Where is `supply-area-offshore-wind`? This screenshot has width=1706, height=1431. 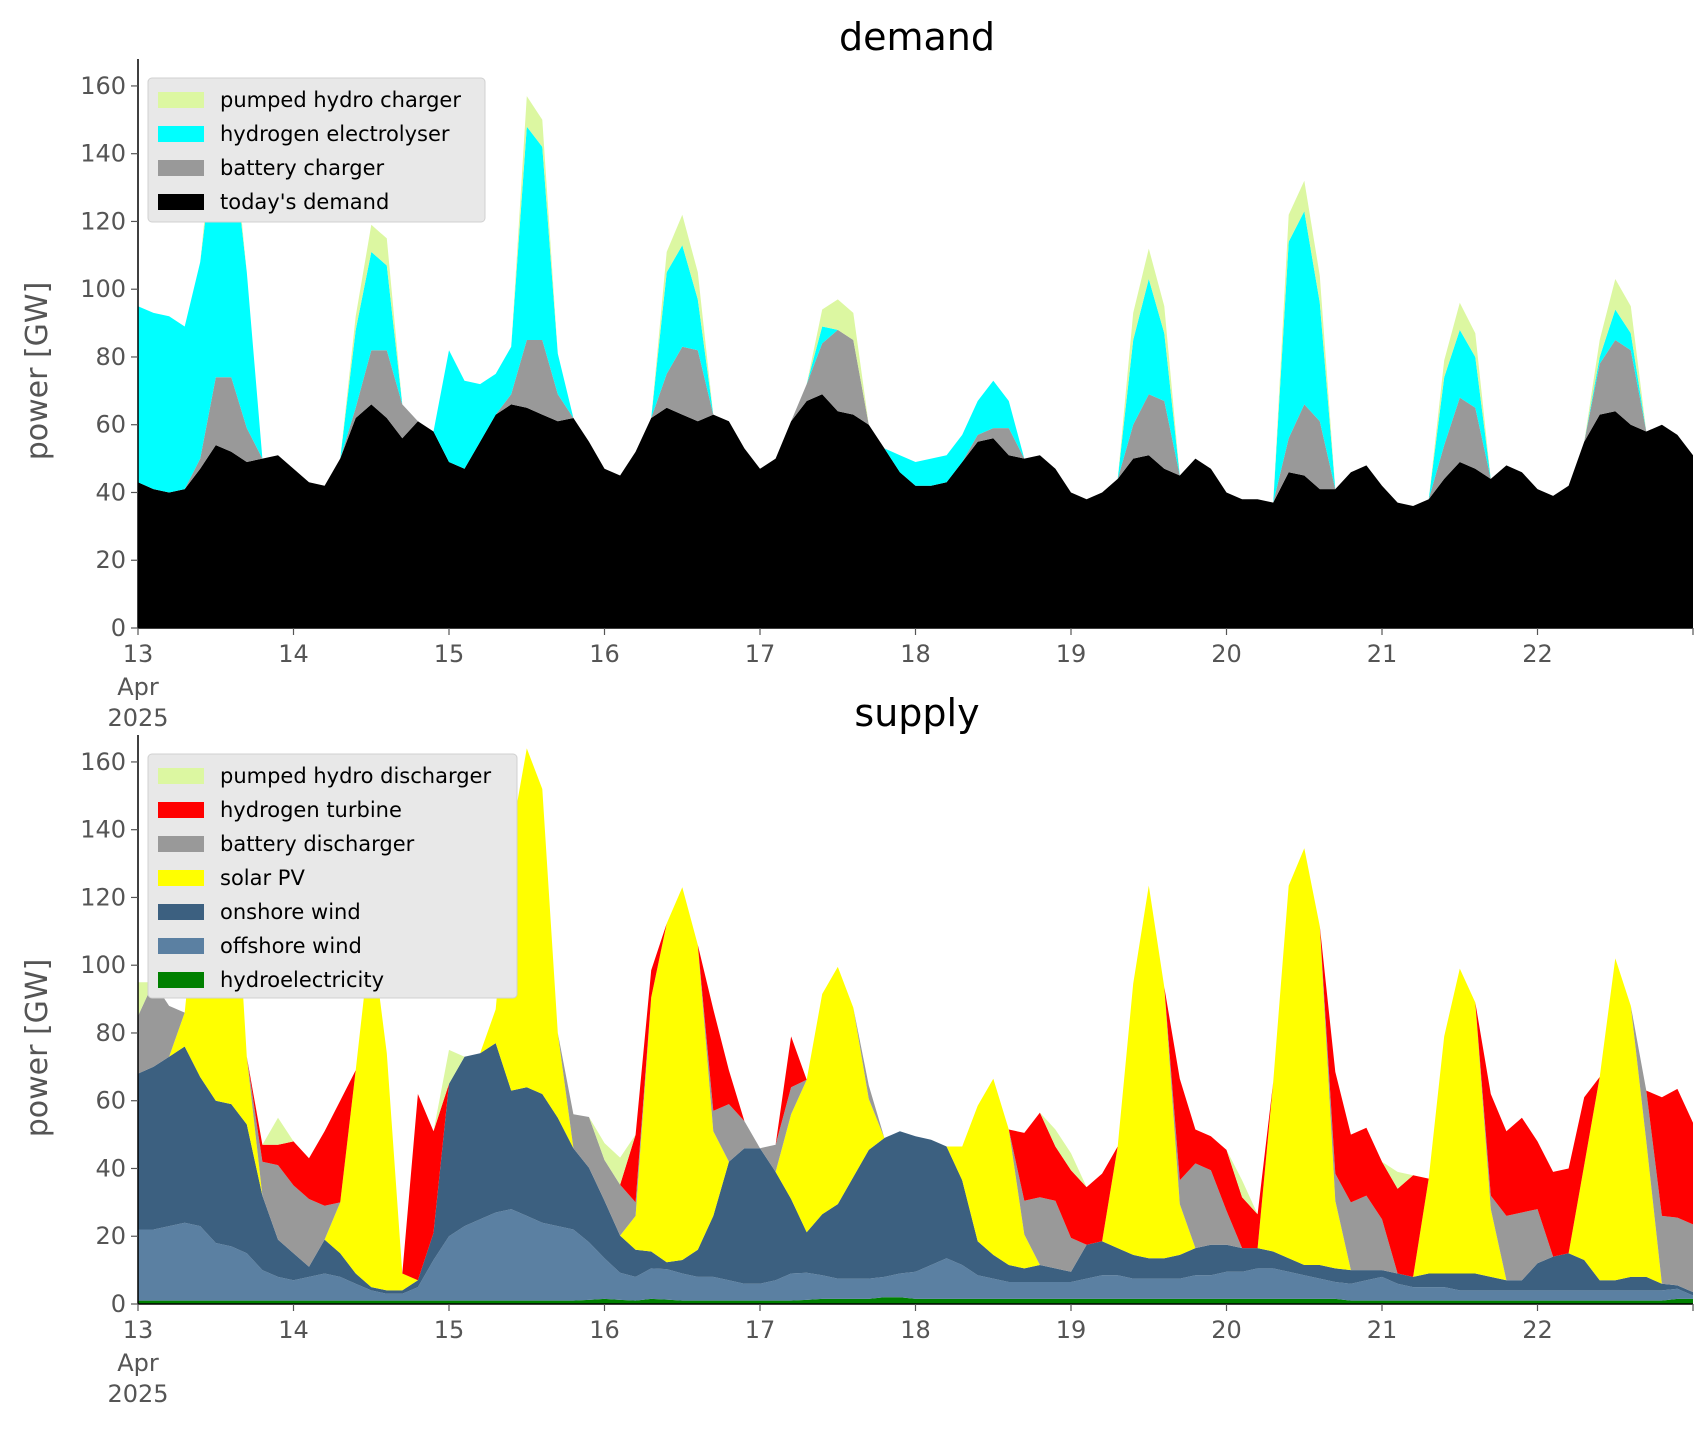 supply-area-offshore-wind is located at coordinates (915, 1255).